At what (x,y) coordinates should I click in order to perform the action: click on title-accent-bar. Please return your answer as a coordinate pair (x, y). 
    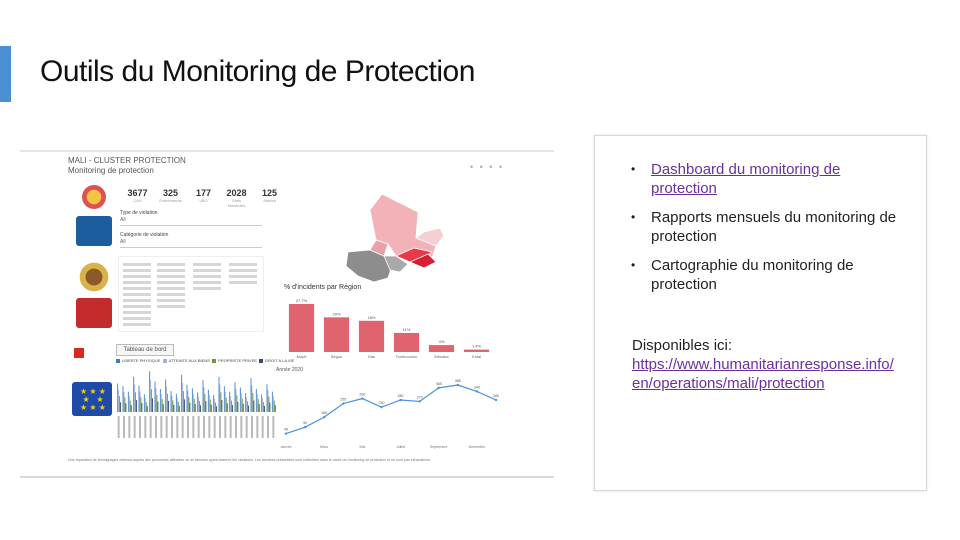
    Looking at the image, I should click on (5, 74).